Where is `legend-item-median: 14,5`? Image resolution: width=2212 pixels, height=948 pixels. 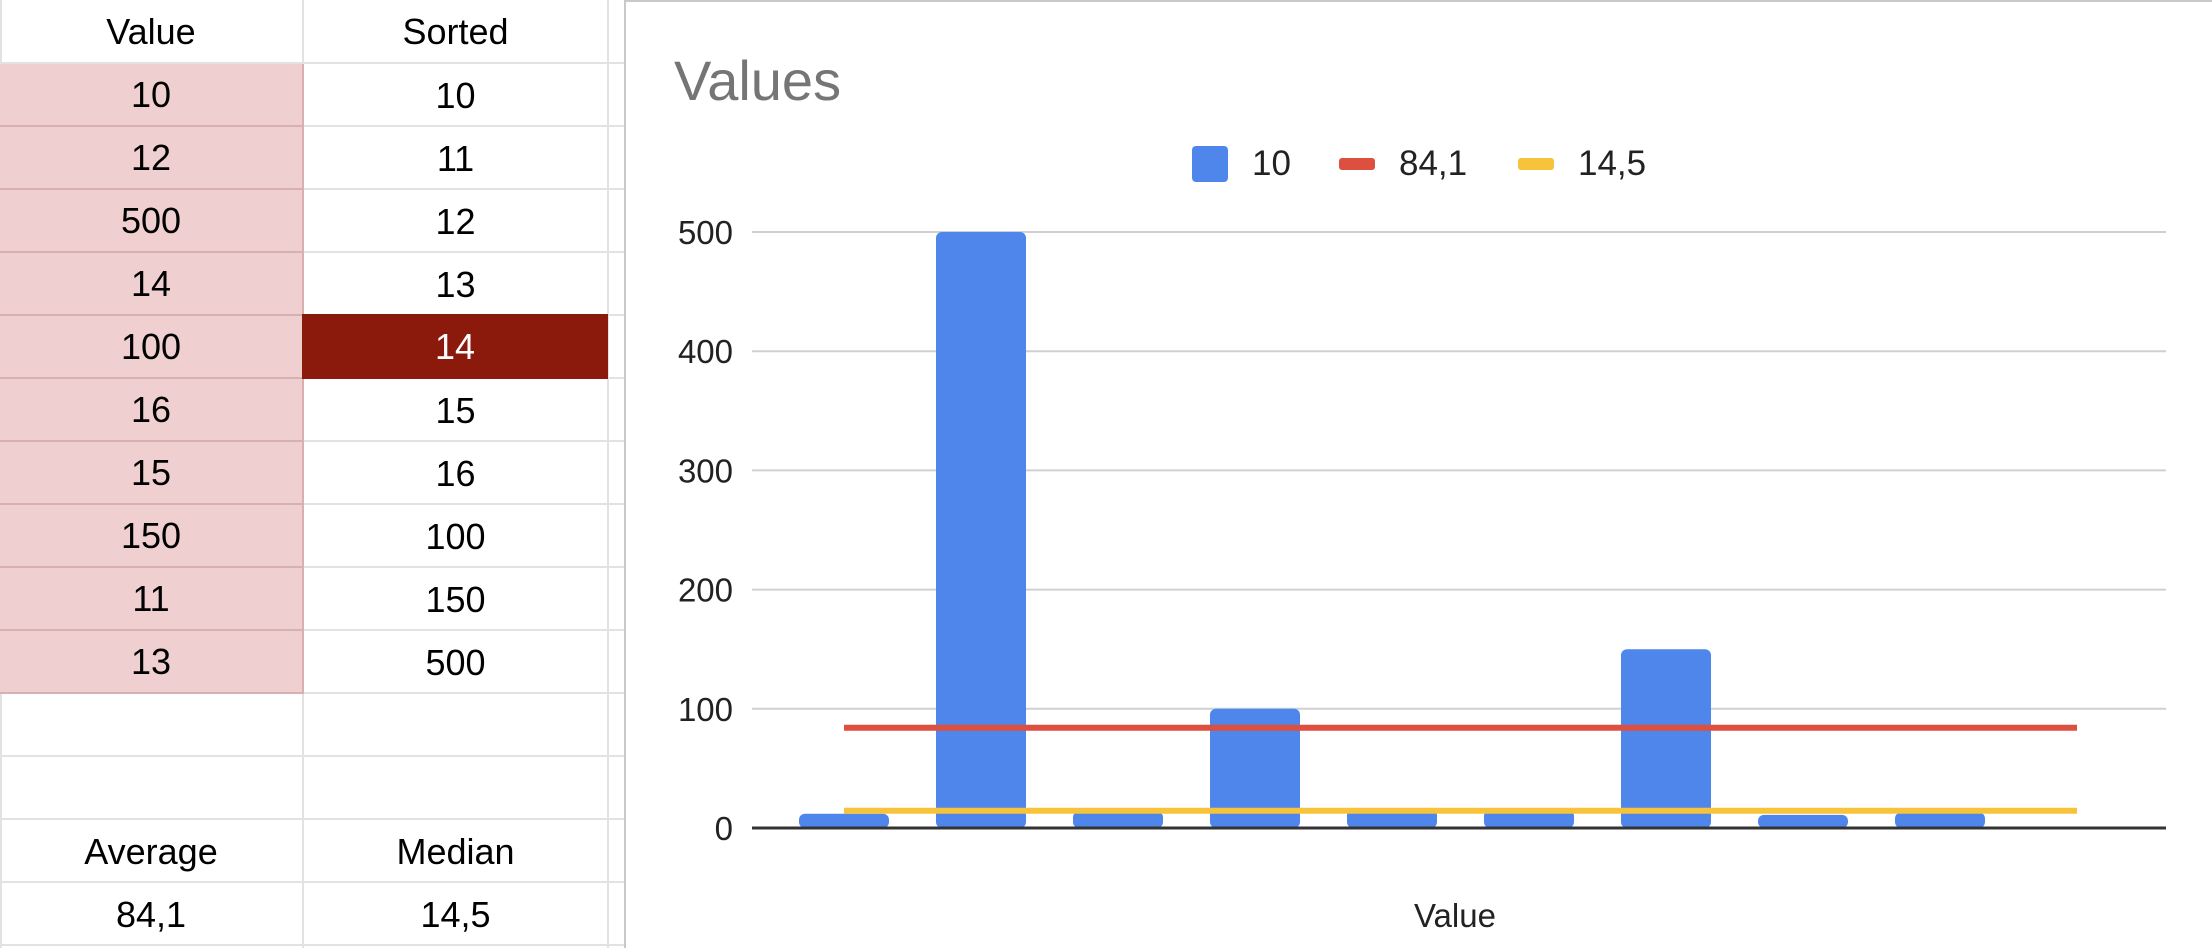
legend-item-median: 14,5 is located at coordinates (1582, 164).